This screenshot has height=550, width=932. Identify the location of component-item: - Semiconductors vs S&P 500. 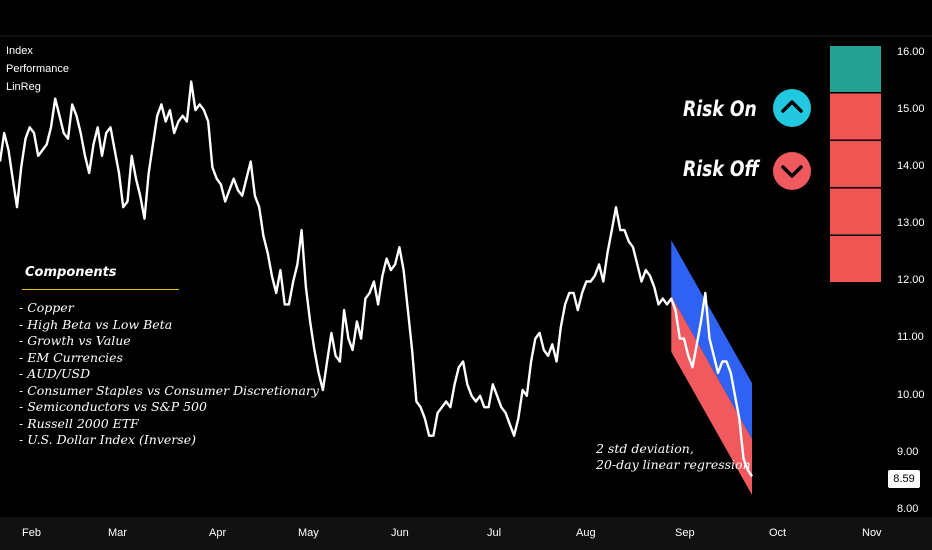
(113, 406).